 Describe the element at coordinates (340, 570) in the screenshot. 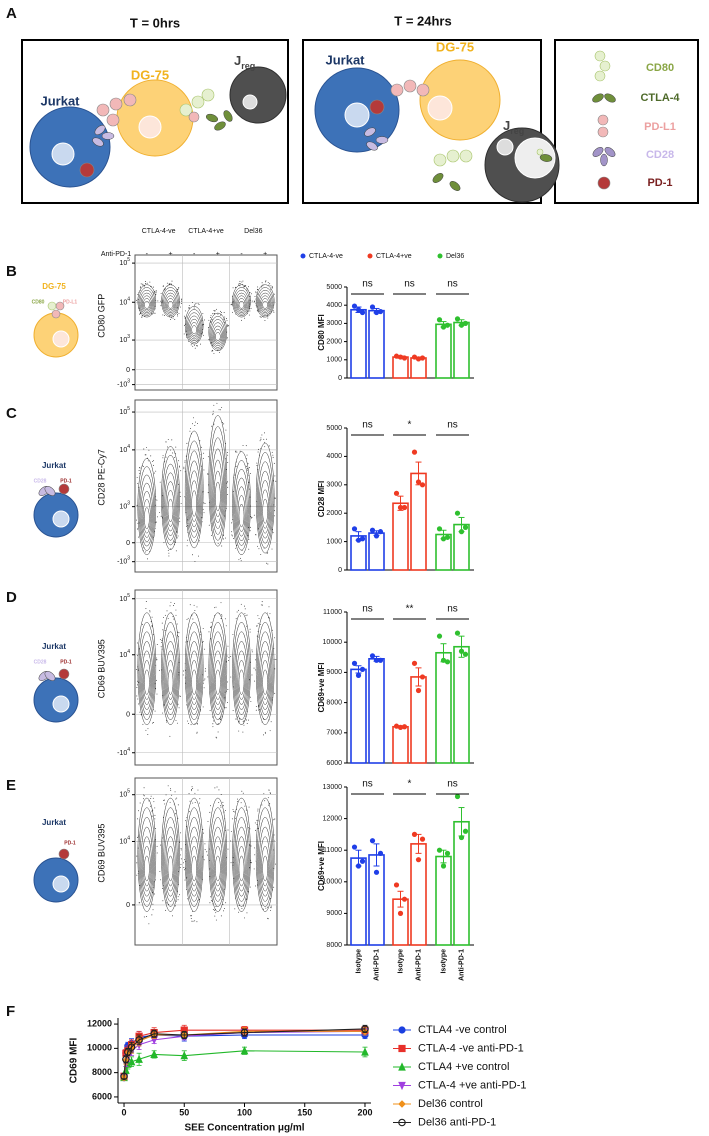

I see `y-tick-label: 0` at that location.